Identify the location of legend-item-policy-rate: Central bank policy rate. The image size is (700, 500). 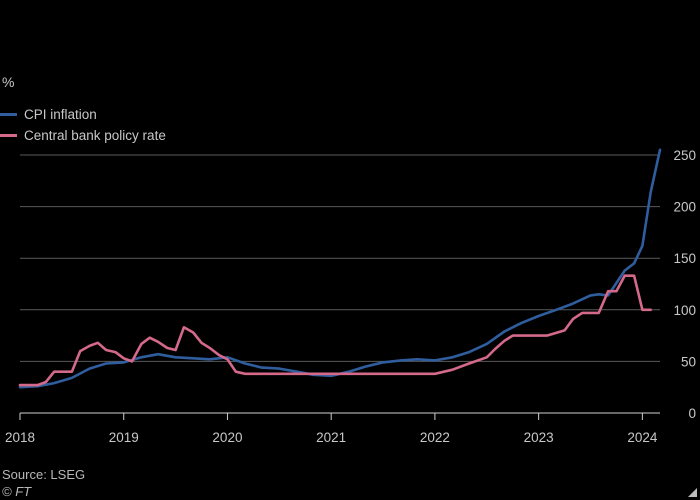
(83, 135).